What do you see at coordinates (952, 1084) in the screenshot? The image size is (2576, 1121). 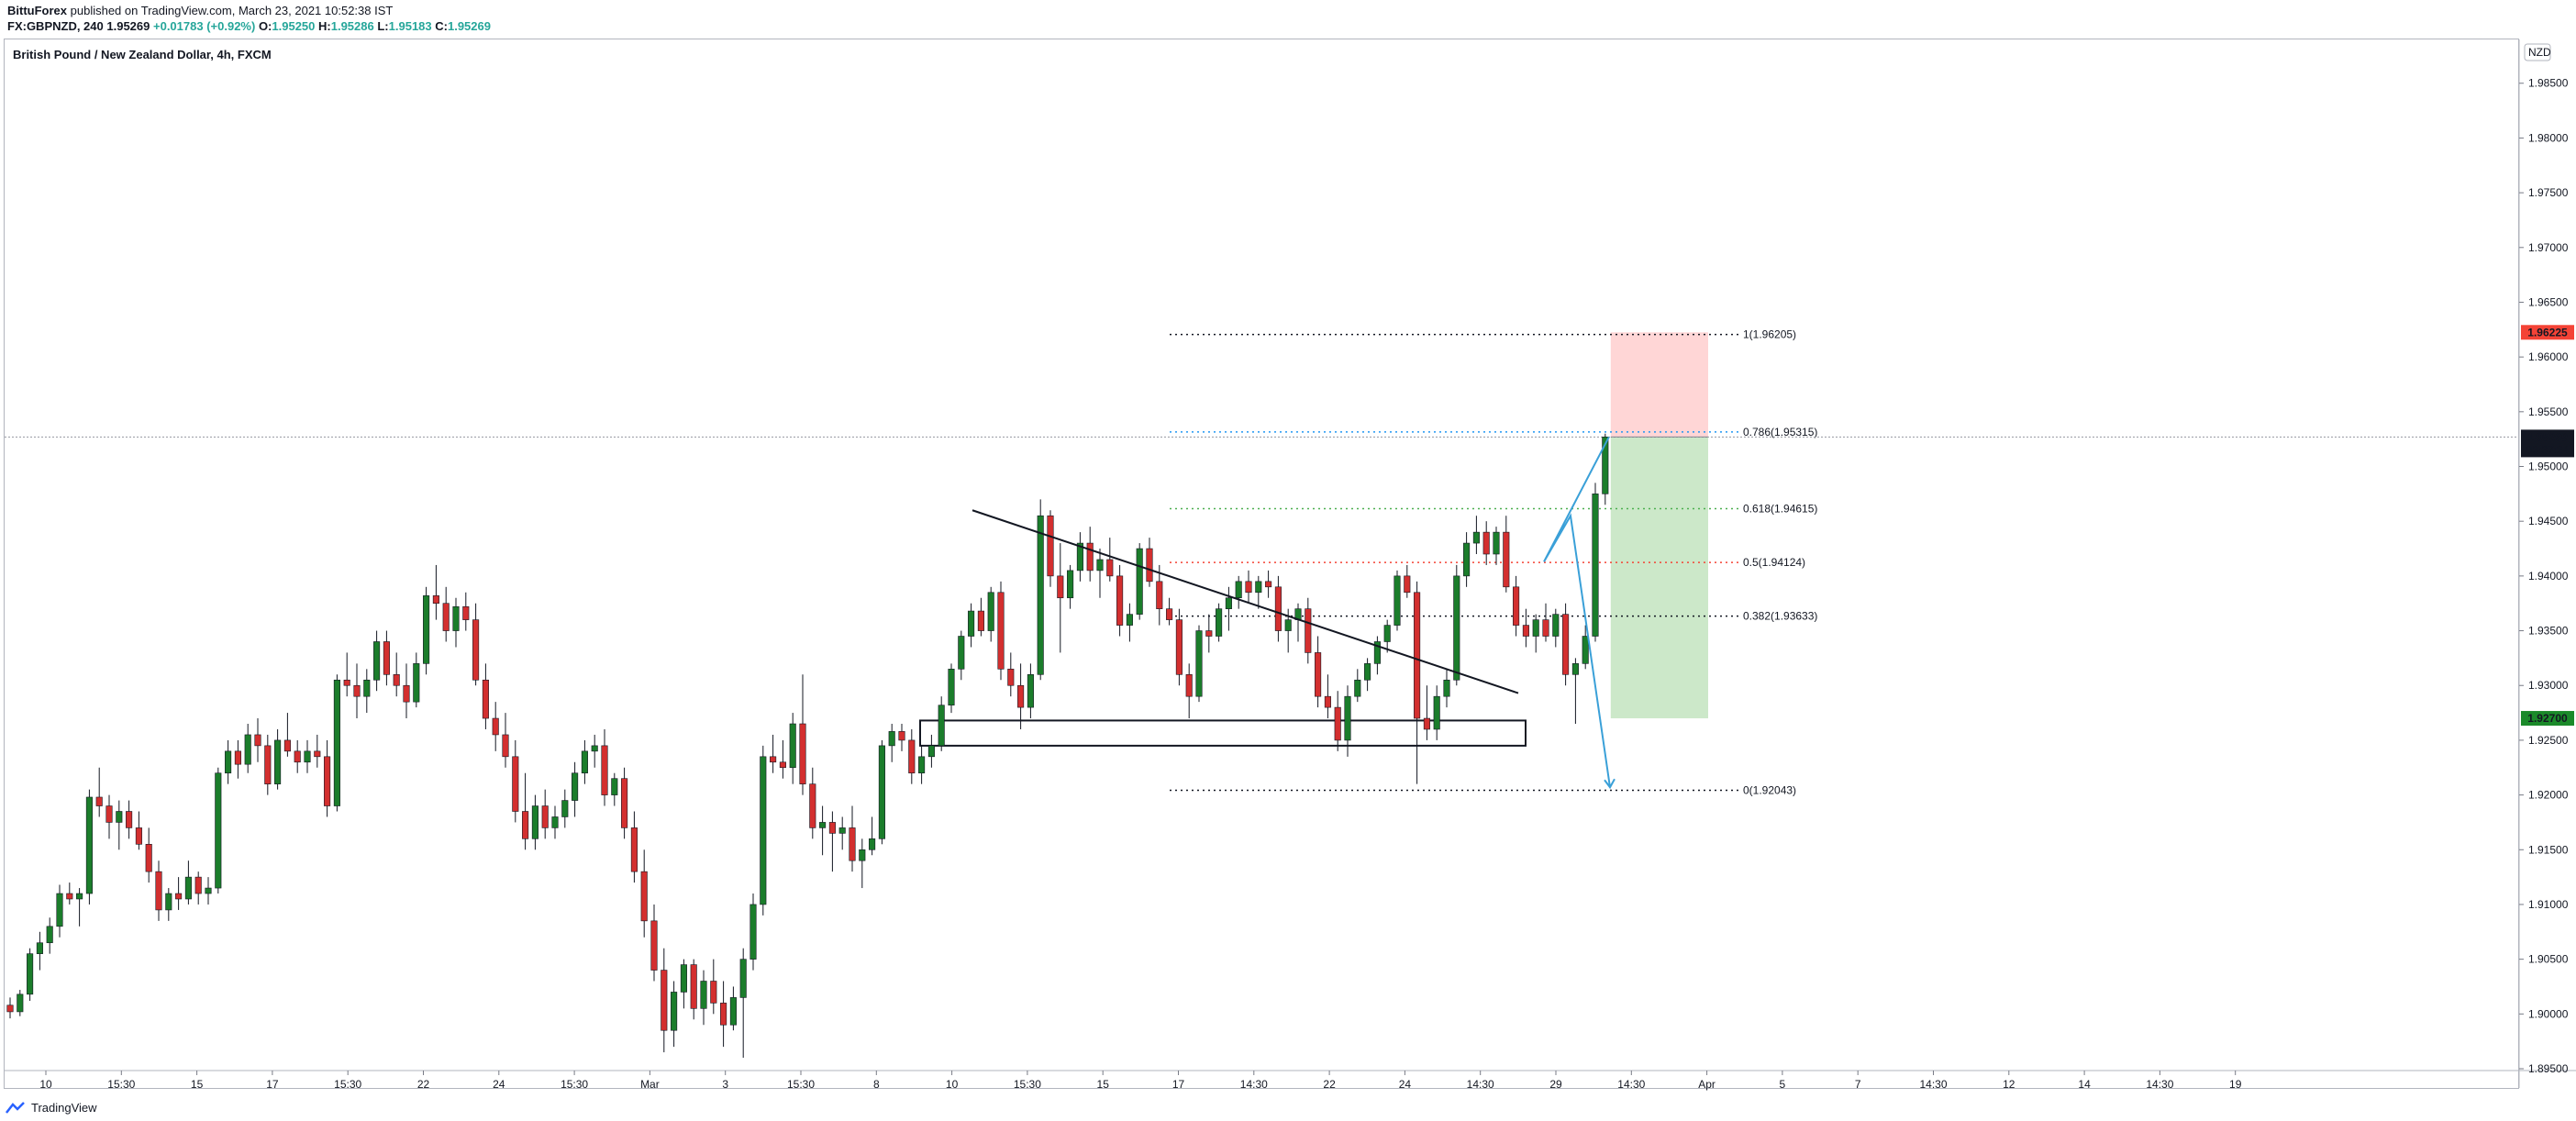 I see `x-tick-label: 10` at bounding box center [952, 1084].